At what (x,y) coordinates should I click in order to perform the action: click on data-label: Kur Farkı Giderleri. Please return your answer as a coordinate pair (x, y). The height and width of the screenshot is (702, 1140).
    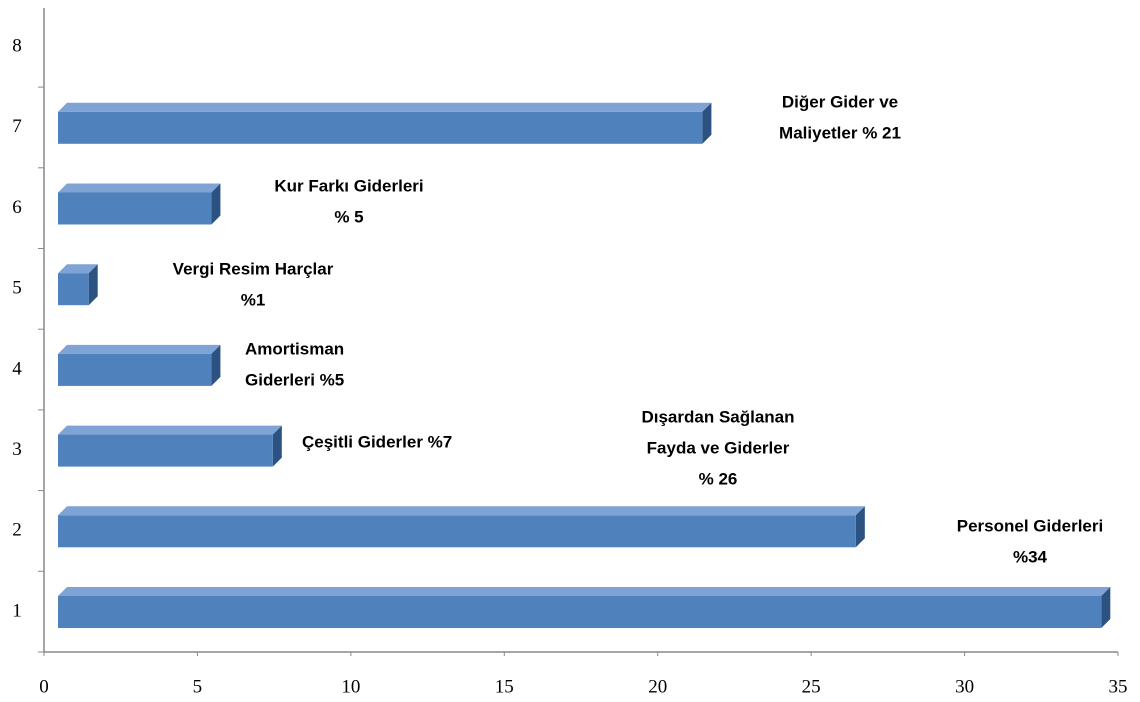
    Looking at the image, I should click on (348, 185).